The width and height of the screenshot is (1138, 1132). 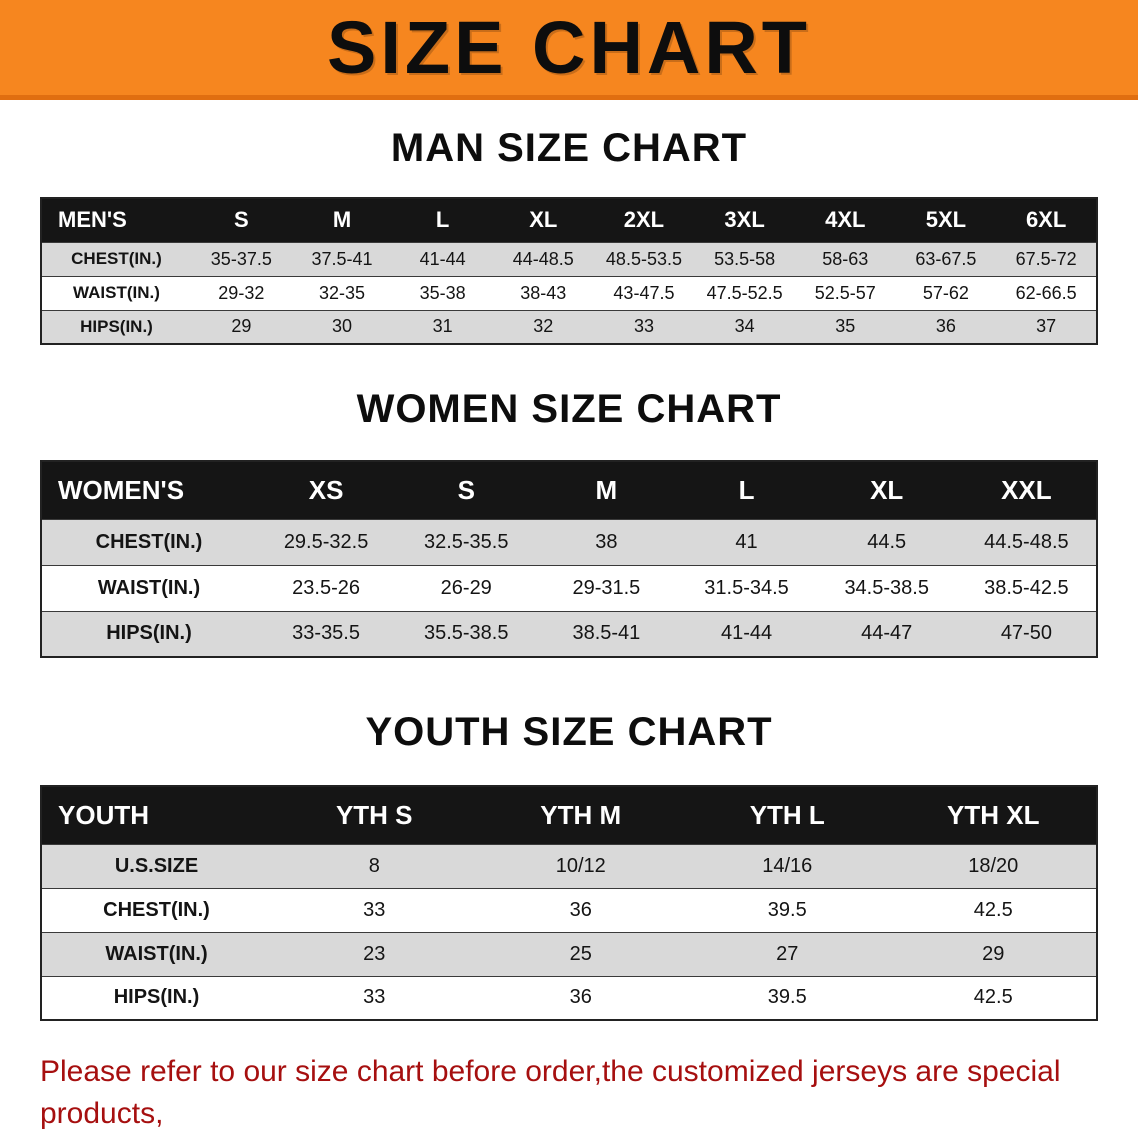 I want to click on table-cell: 32.5-35.5, so click(x=466, y=541).